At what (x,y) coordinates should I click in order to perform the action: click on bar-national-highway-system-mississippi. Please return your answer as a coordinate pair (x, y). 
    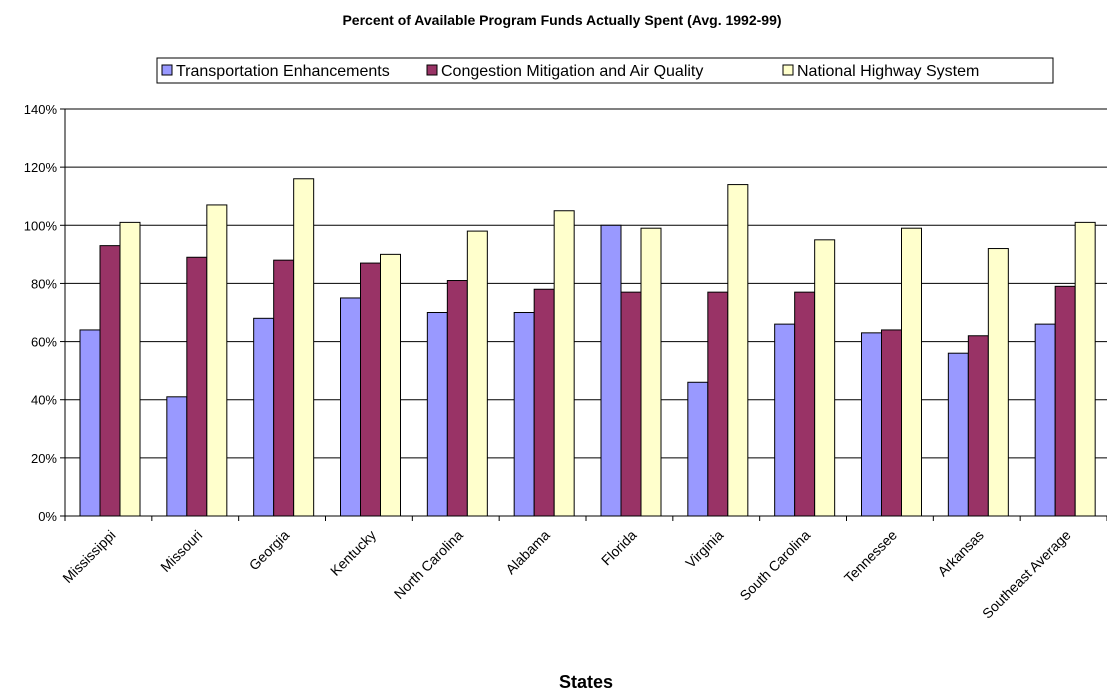
    Looking at the image, I should click on (130, 369).